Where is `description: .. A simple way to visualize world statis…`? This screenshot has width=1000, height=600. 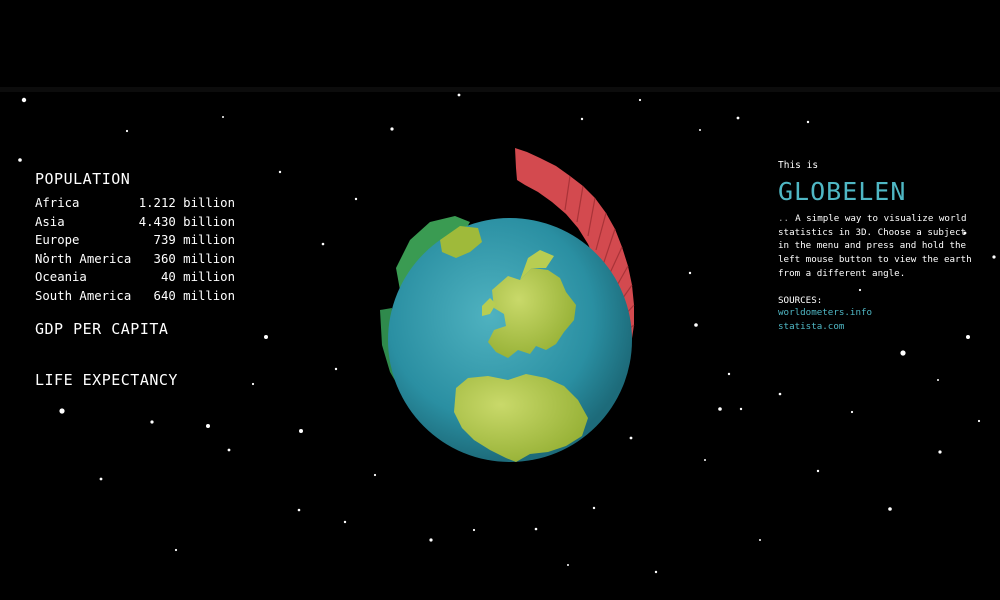
description: .. A simple way to visualize world statis… is located at coordinates (878, 246).